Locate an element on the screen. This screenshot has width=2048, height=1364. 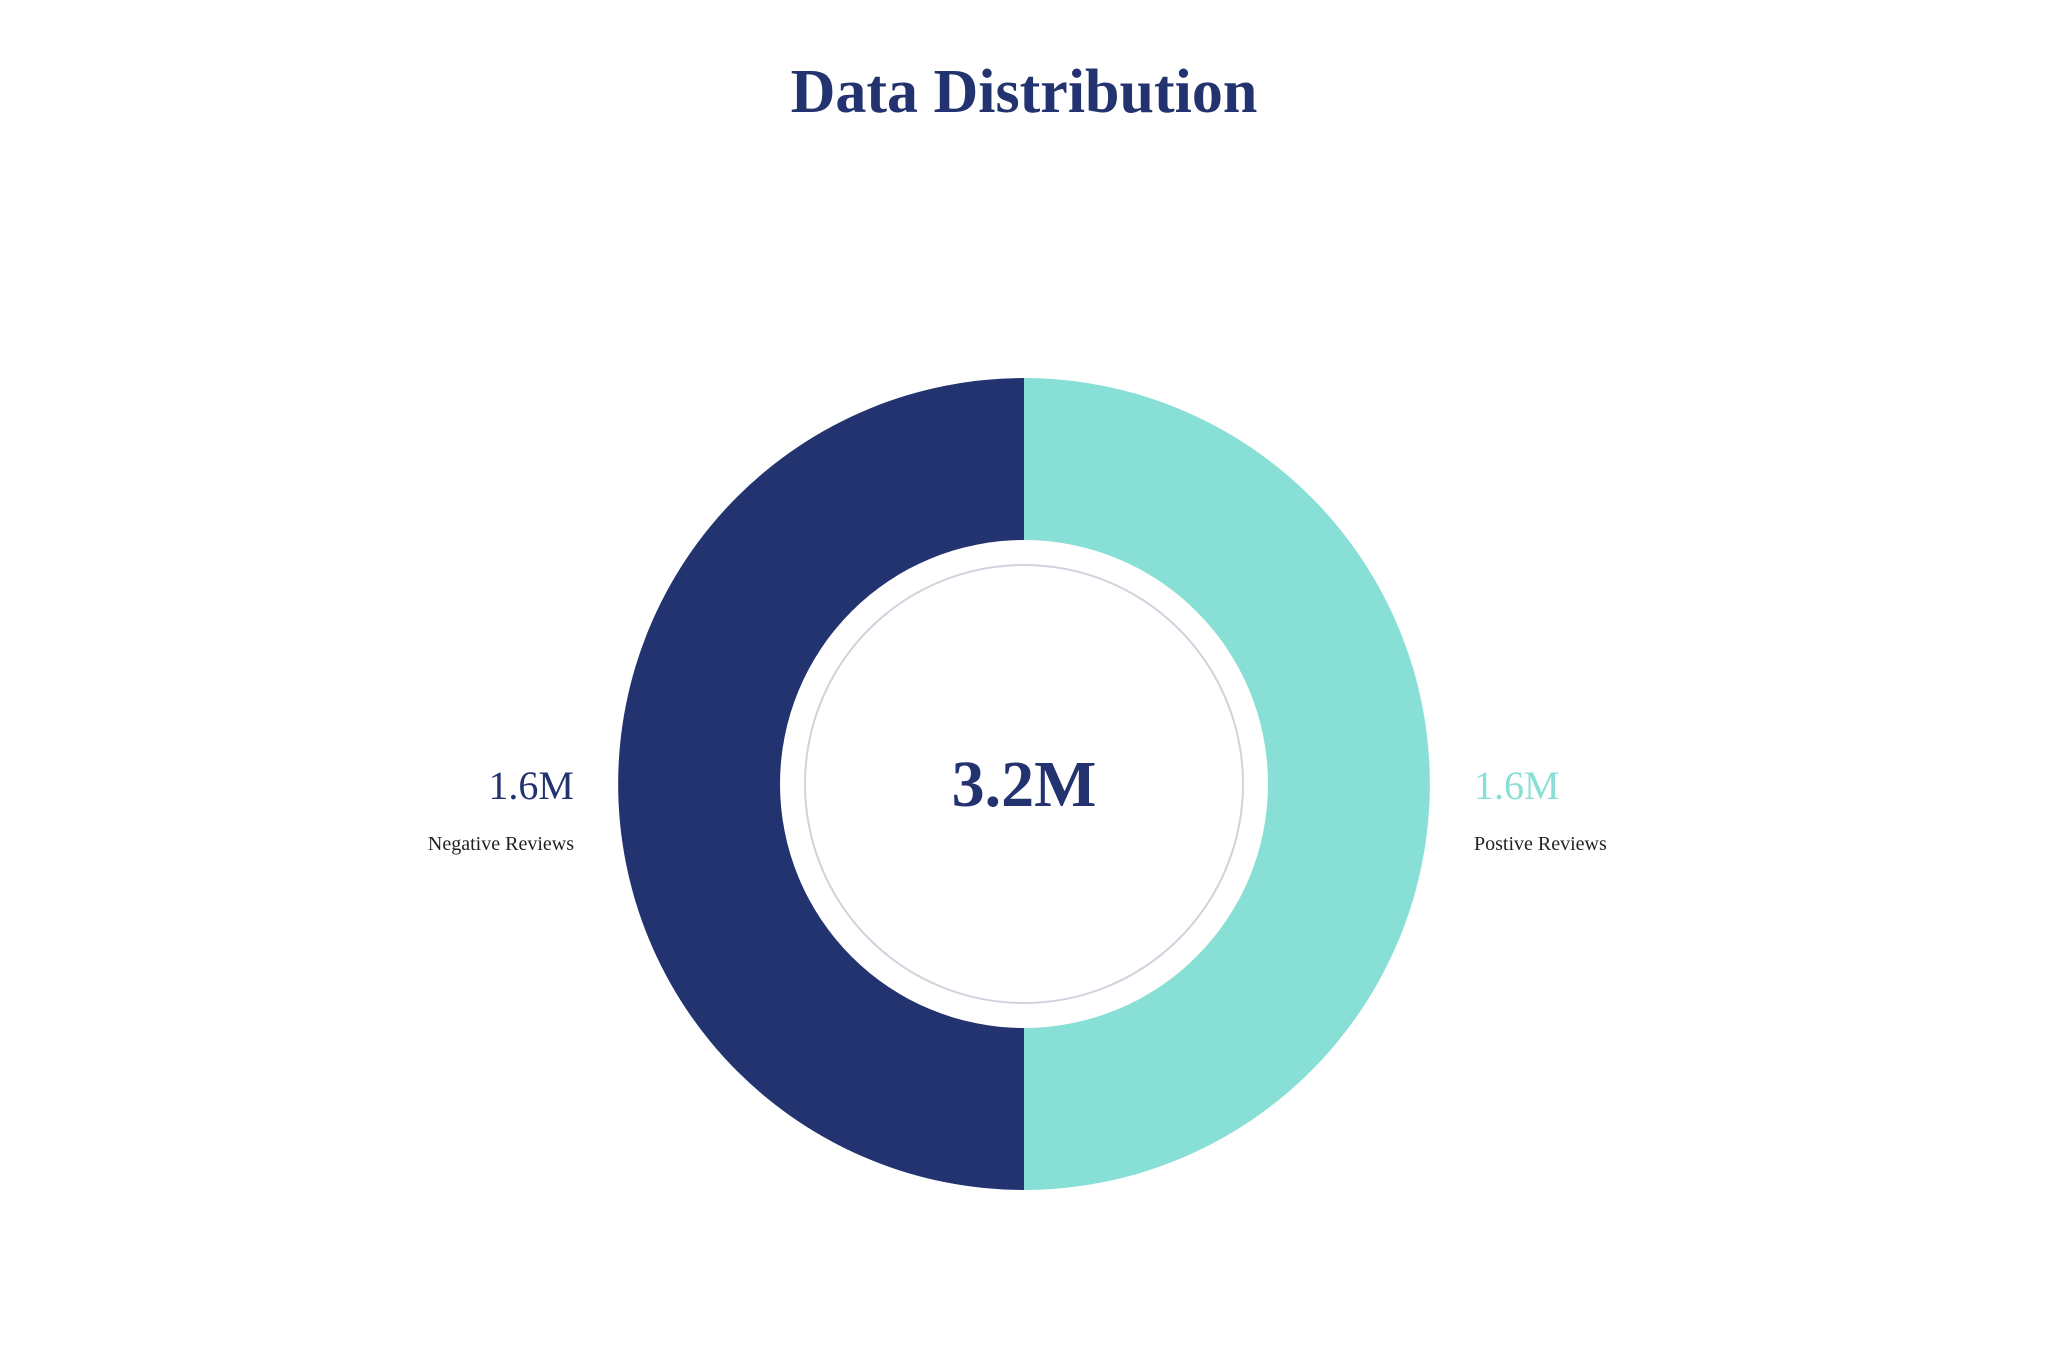
slice-labels: 1.6M Negative Reviews 1.6M Postive Reviews is located at coordinates (1017, 809).